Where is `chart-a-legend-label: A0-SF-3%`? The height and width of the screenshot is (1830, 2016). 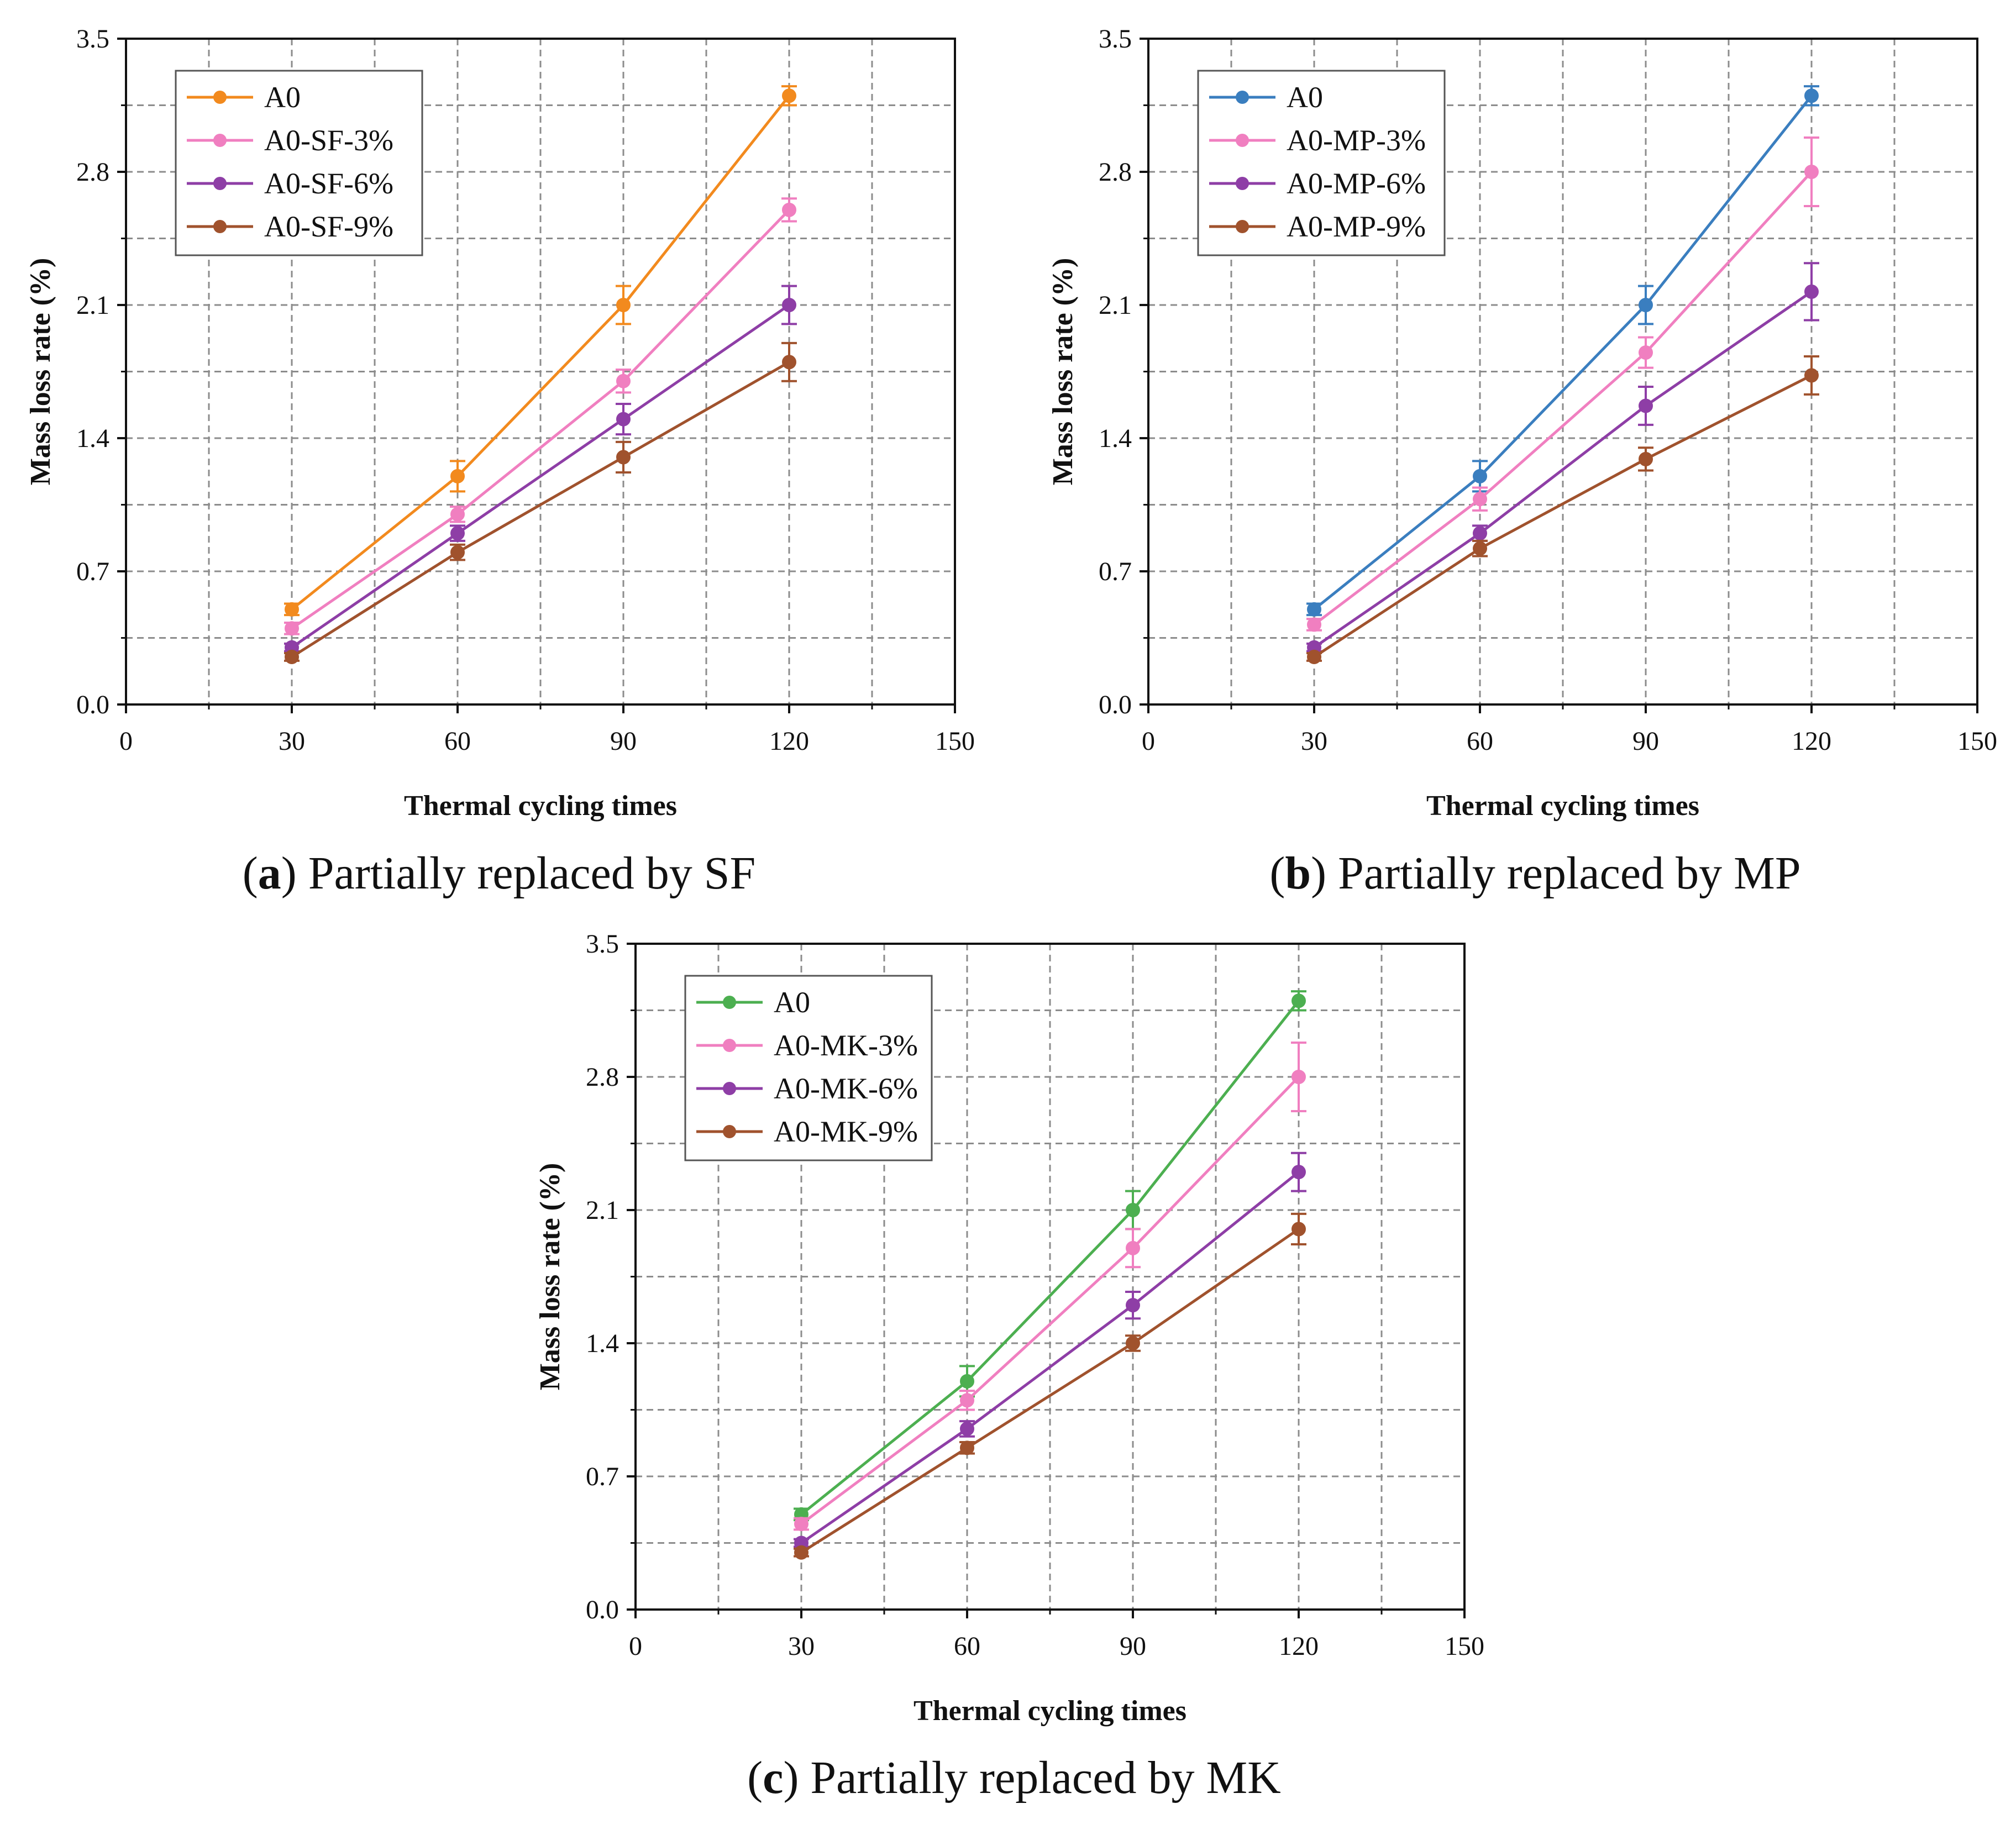 chart-a-legend-label: A0-SF-3% is located at coordinates (329, 140).